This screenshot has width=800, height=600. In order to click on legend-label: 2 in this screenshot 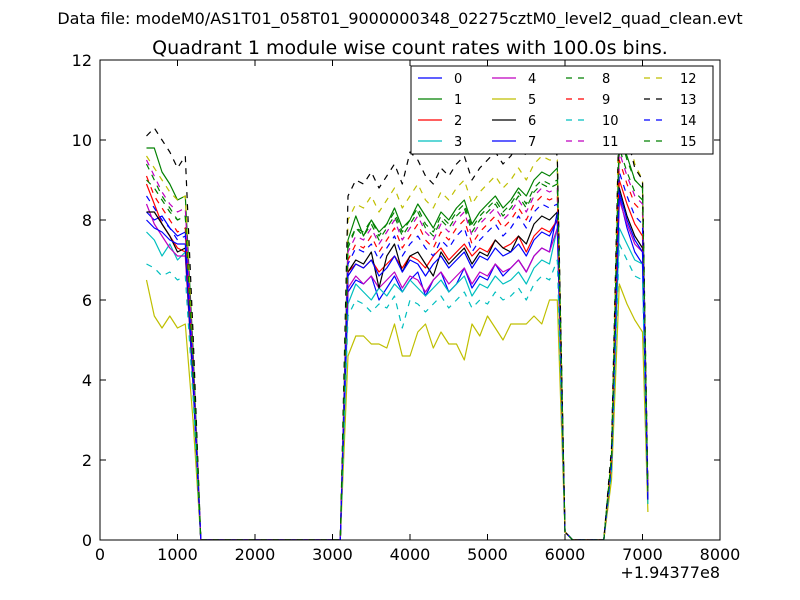, I will do `click(458, 121)`.